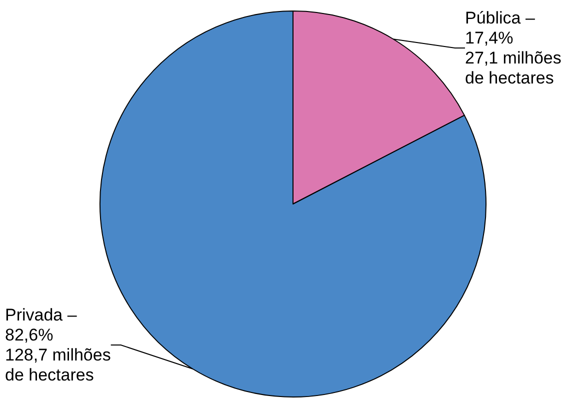 The height and width of the screenshot is (400, 578). What do you see at coordinates (500, 18) in the screenshot?
I see `slice-label: Pública –` at bounding box center [500, 18].